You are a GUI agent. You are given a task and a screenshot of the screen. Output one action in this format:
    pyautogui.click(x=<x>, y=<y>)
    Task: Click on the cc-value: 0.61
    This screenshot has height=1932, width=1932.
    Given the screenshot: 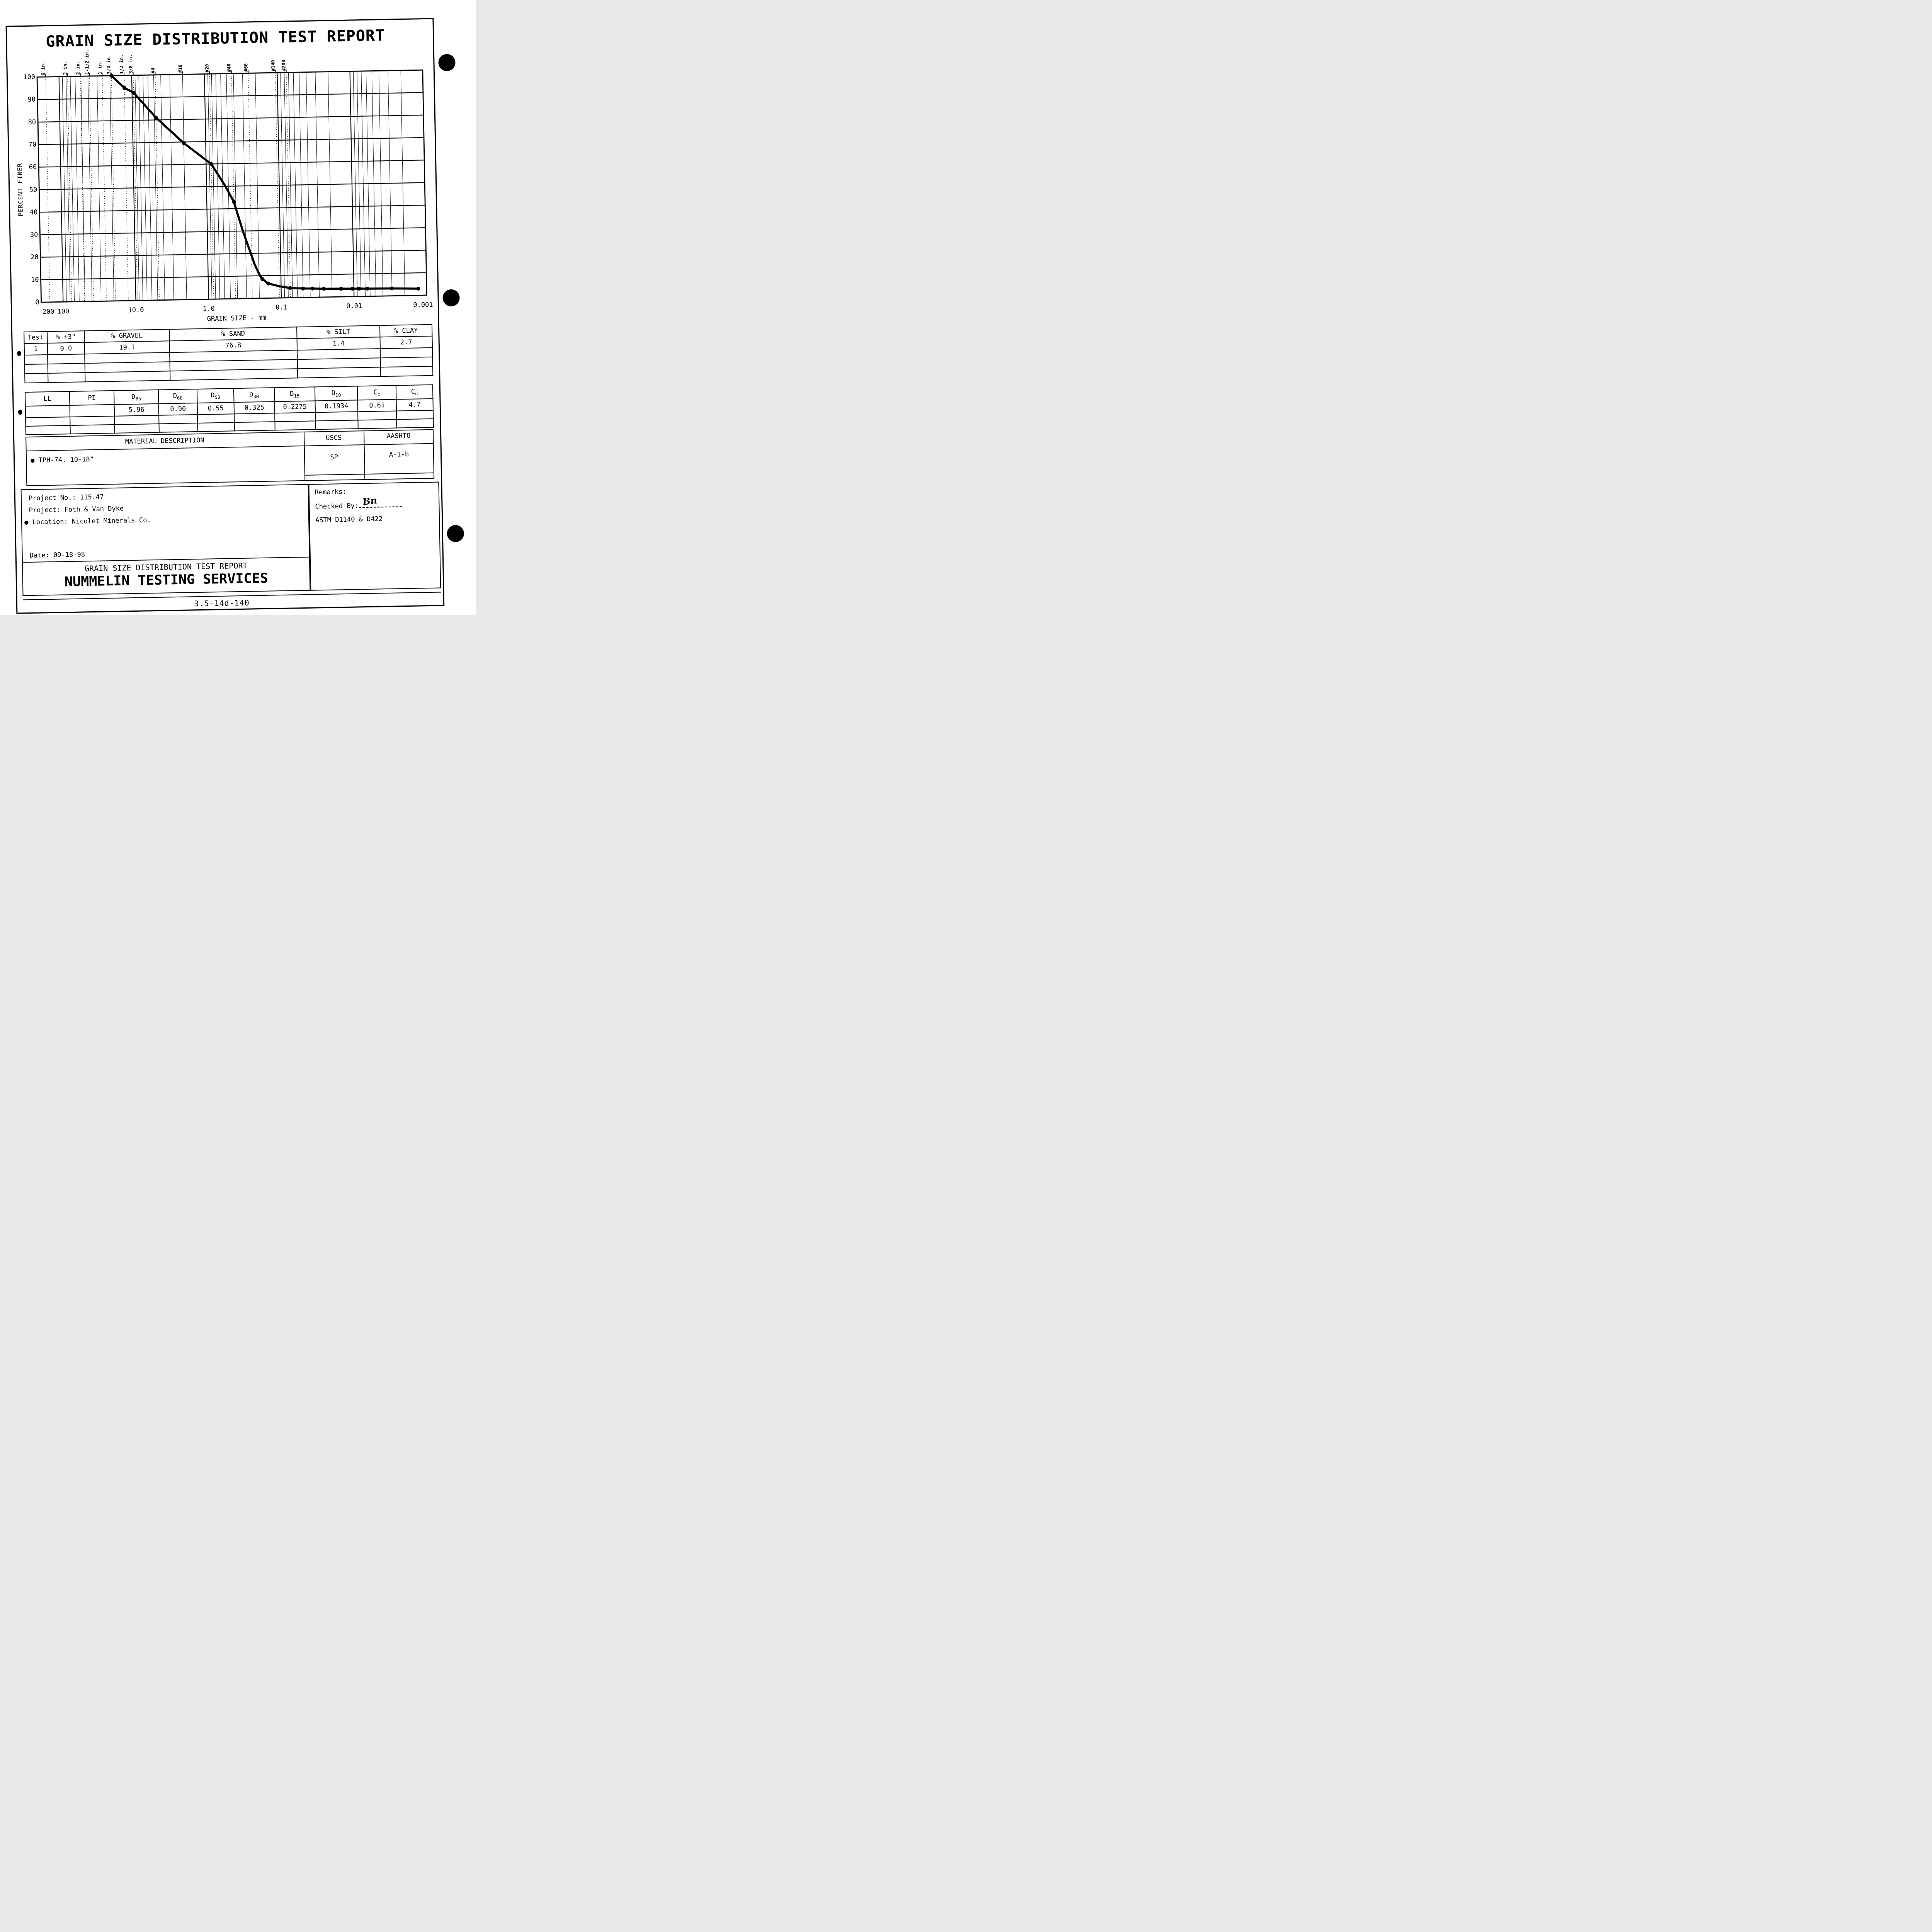 What is the action you would take?
    pyautogui.click(x=376, y=406)
    